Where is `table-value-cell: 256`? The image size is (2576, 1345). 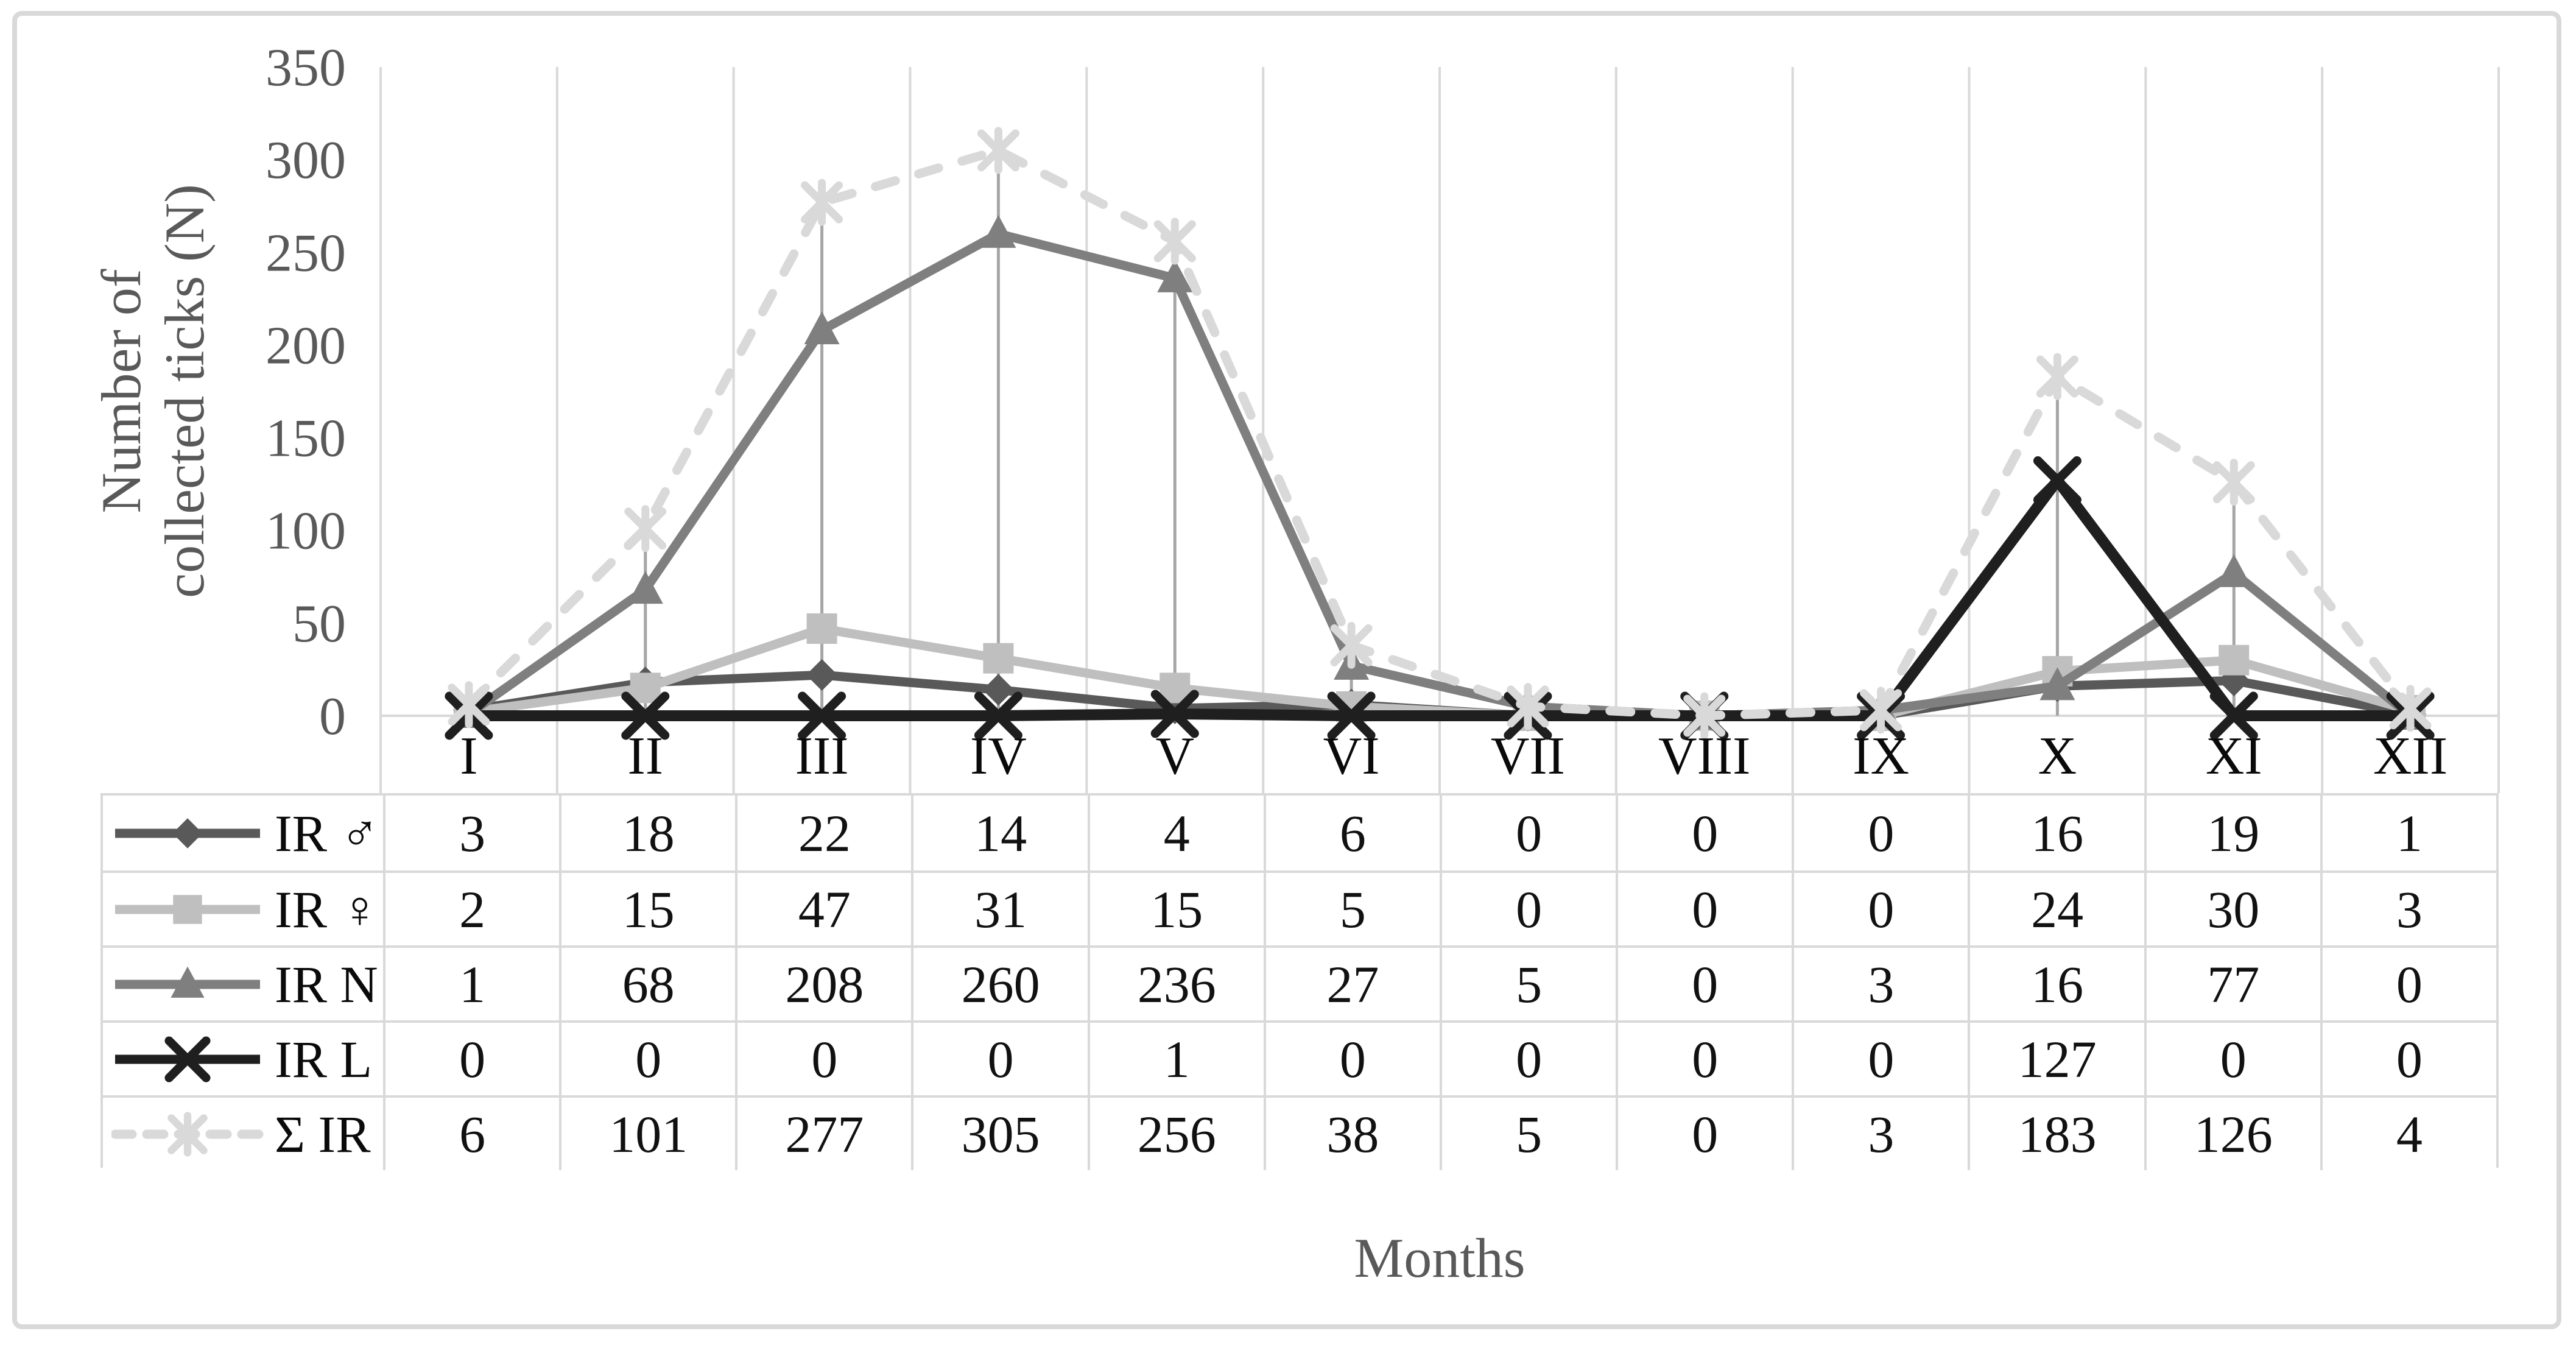
table-value-cell: 256 is located at coordinates (1175, 1132).